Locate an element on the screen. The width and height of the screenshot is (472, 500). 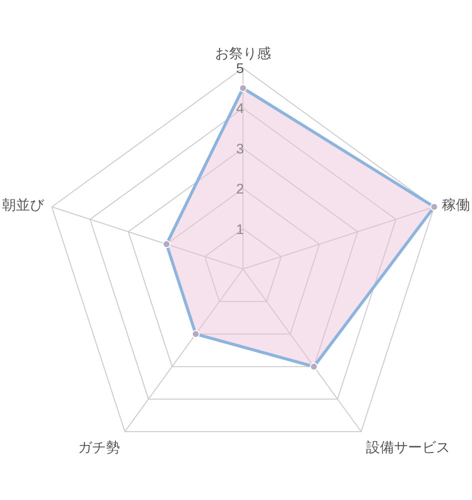
y-tick-label: 1 is located at coordinates (240, 228).